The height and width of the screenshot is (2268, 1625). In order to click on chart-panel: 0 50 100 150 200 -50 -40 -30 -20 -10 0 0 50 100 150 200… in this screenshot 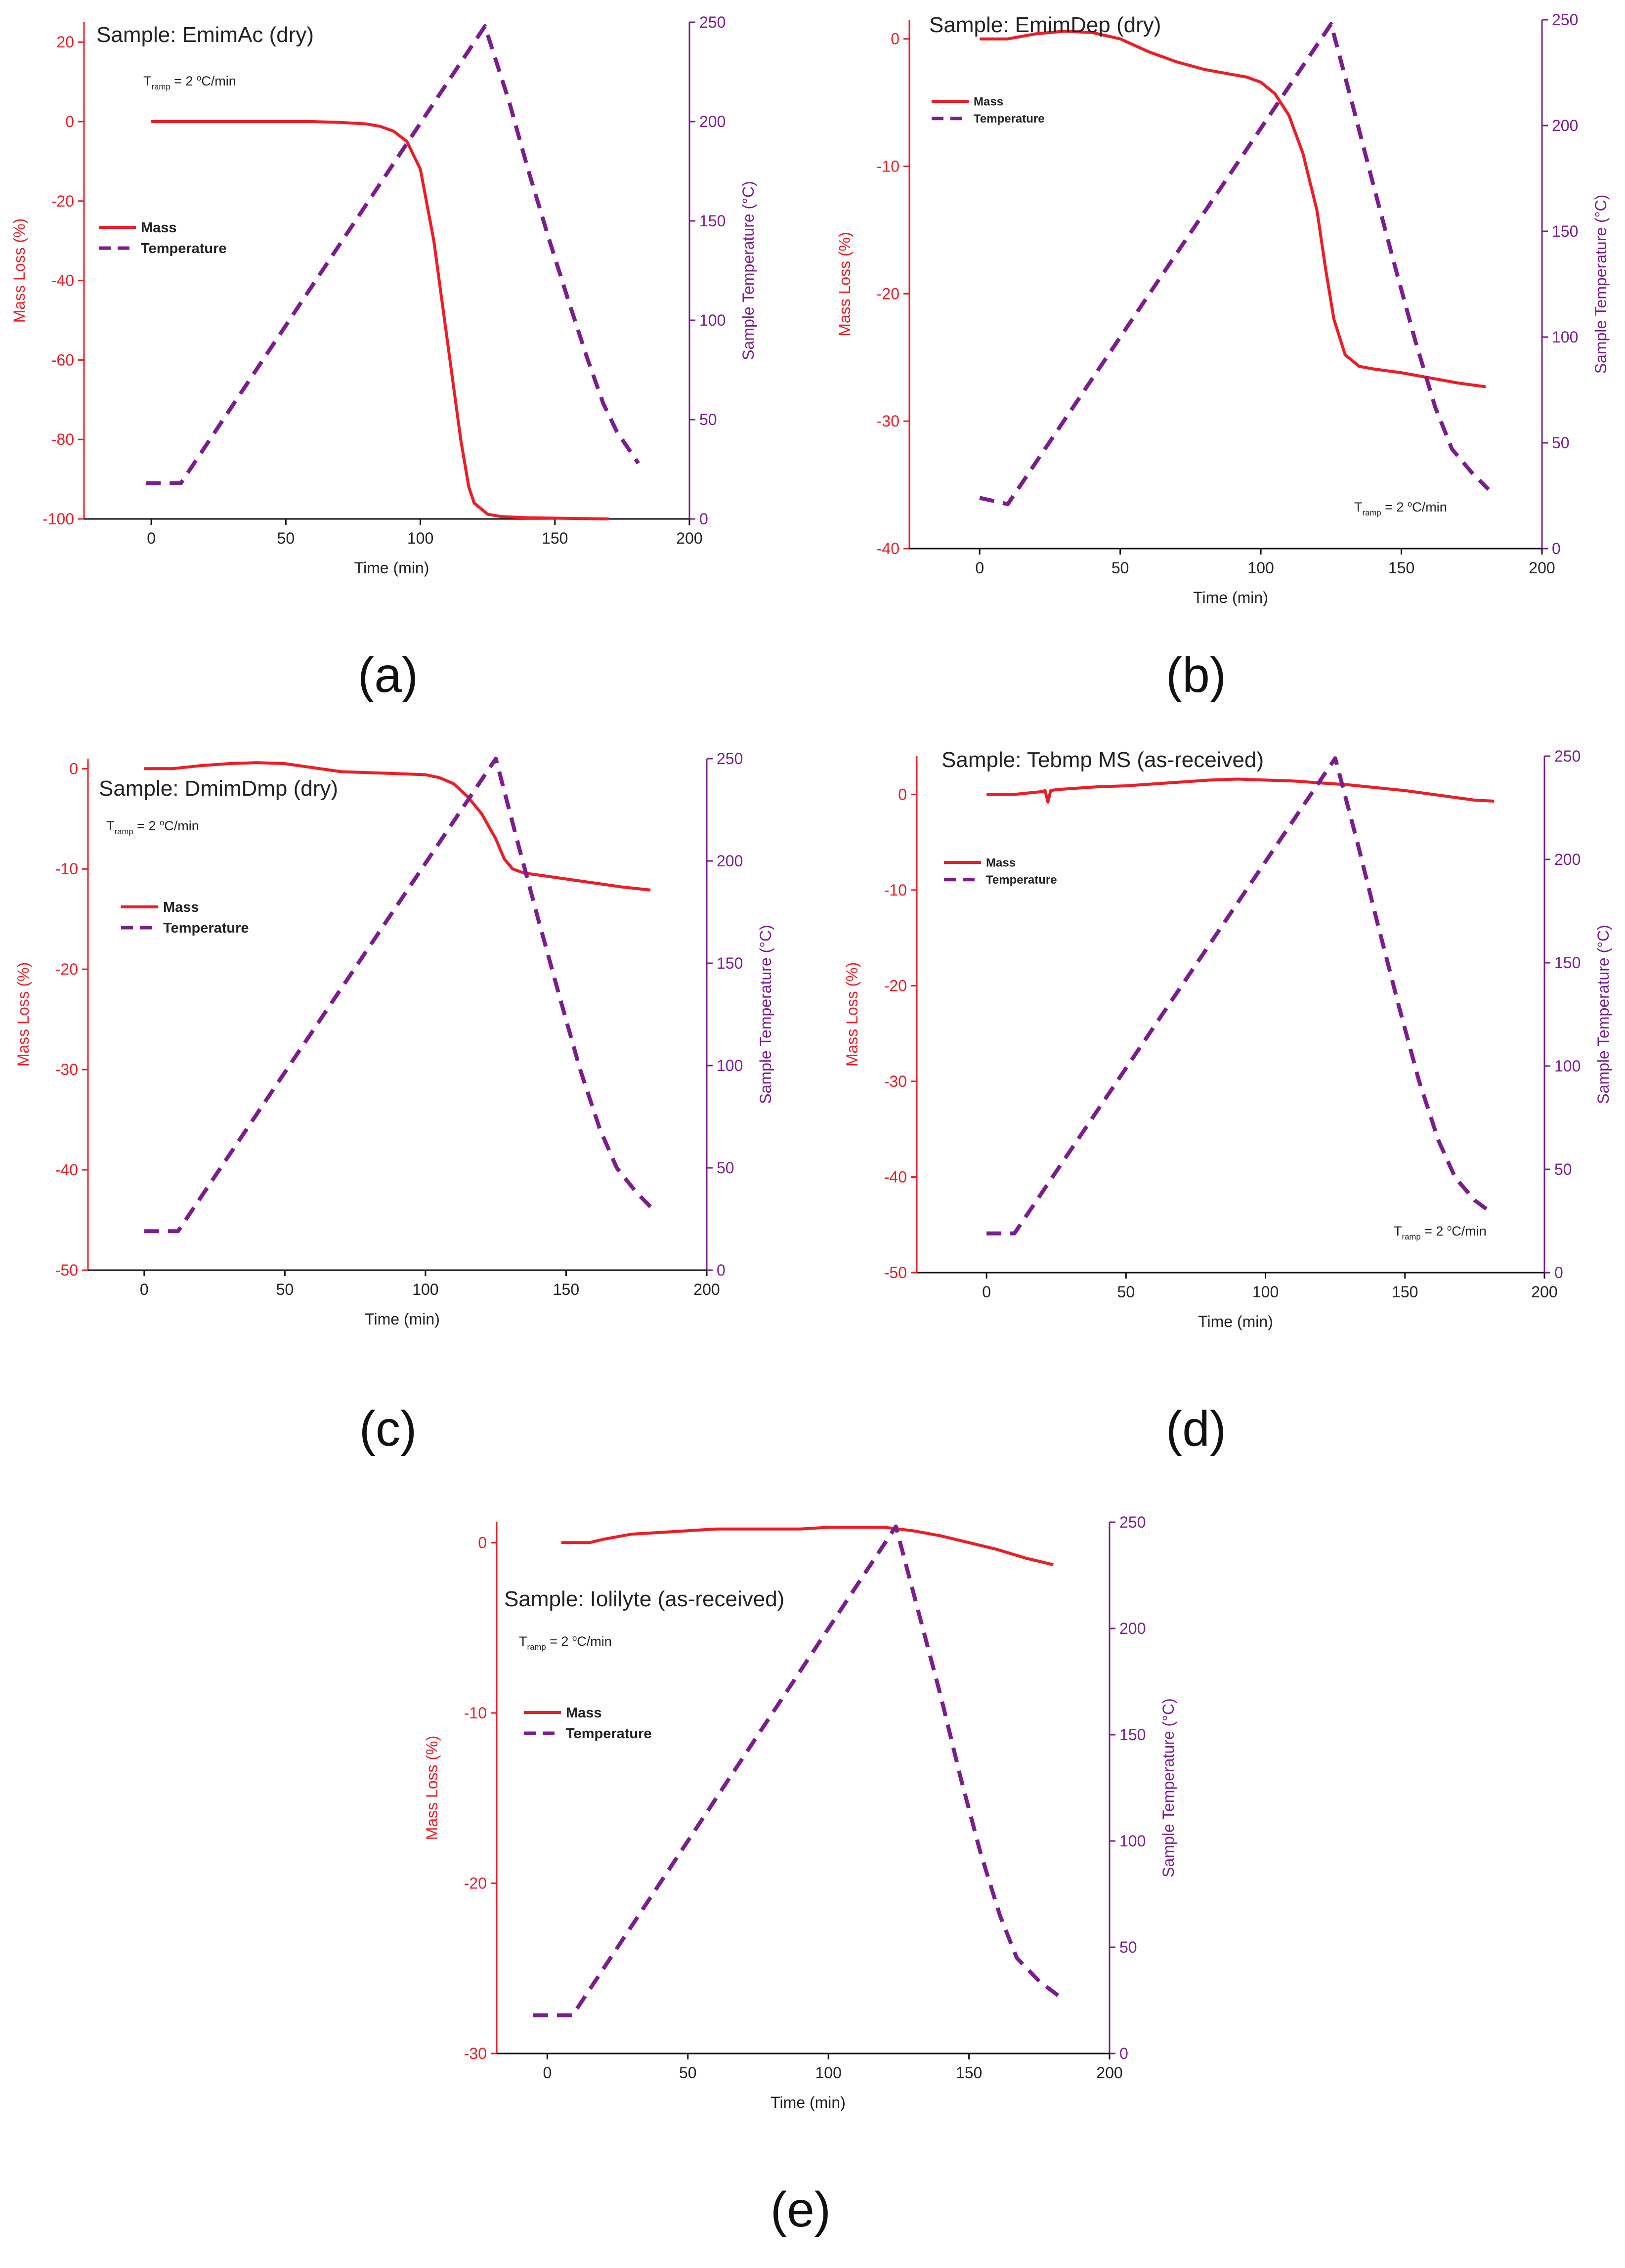, I will do `click(1227, 1101)`.